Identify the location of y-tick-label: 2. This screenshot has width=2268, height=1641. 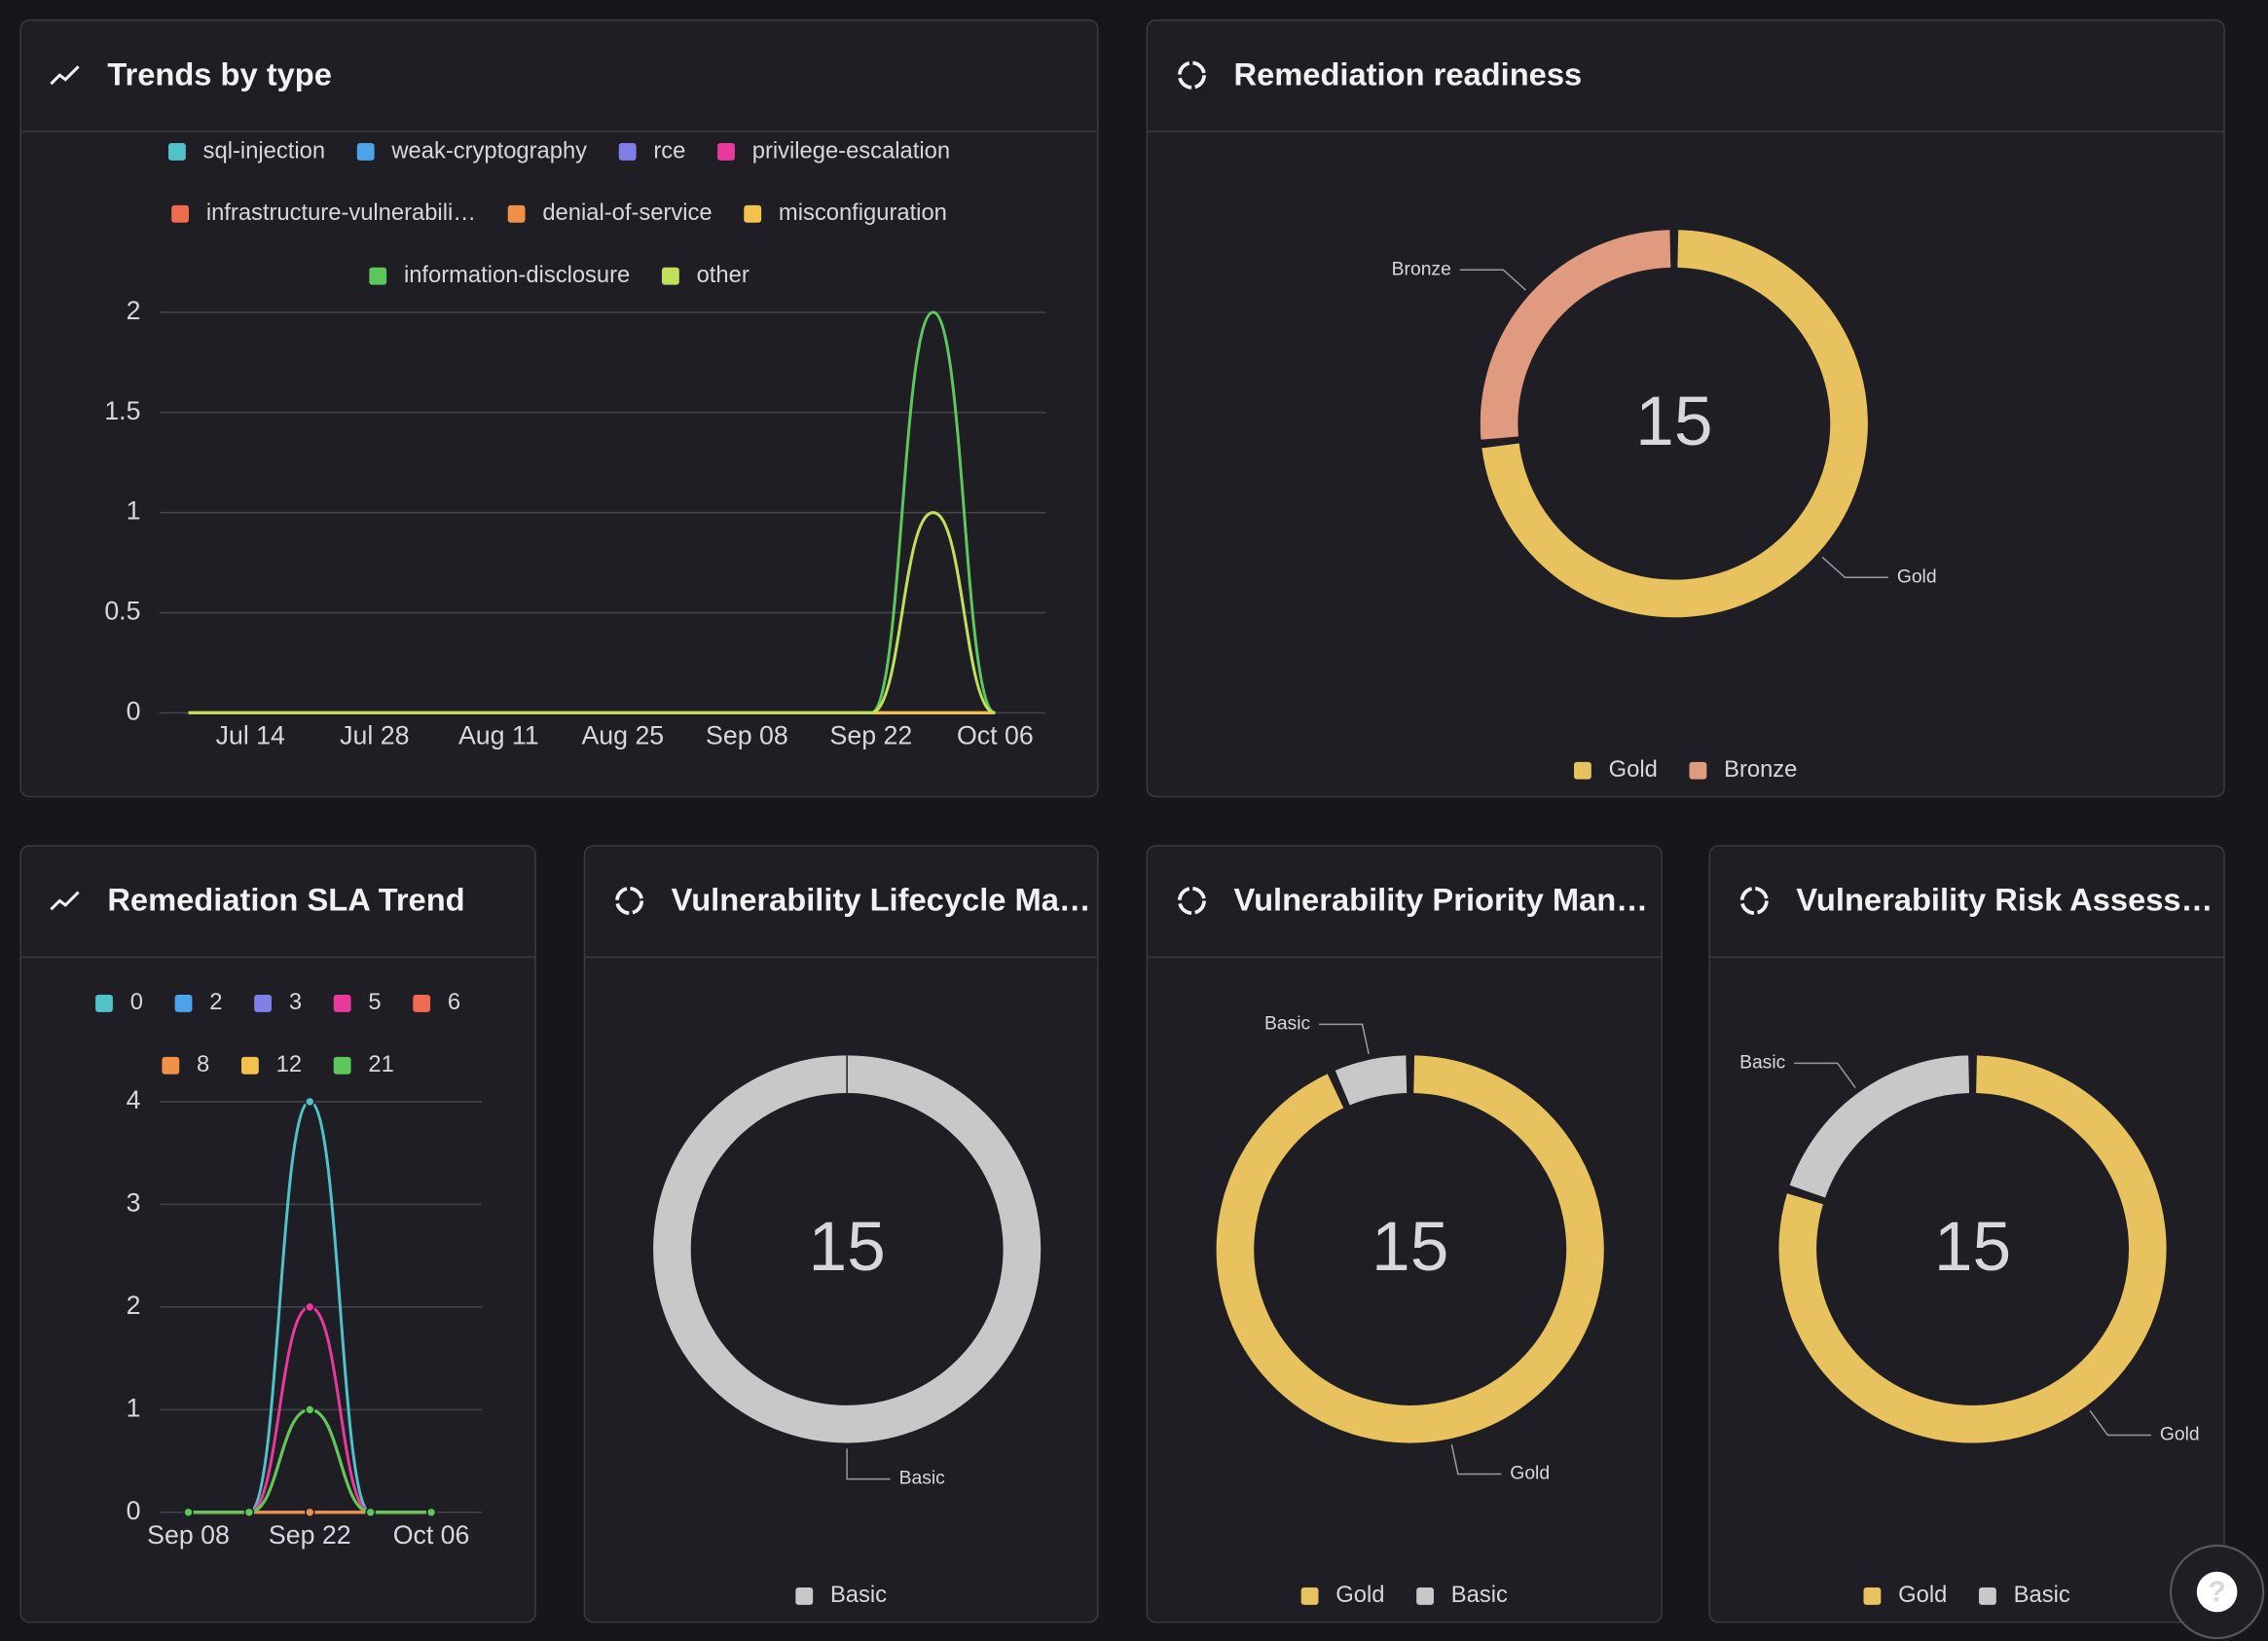
(134, 310).